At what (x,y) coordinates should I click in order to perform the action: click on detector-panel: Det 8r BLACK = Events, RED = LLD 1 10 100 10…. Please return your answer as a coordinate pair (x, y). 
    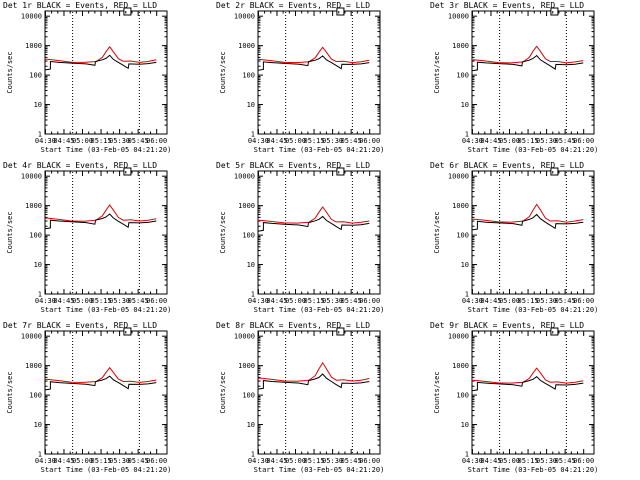
    Looking at the image, I should click on (300, 397).